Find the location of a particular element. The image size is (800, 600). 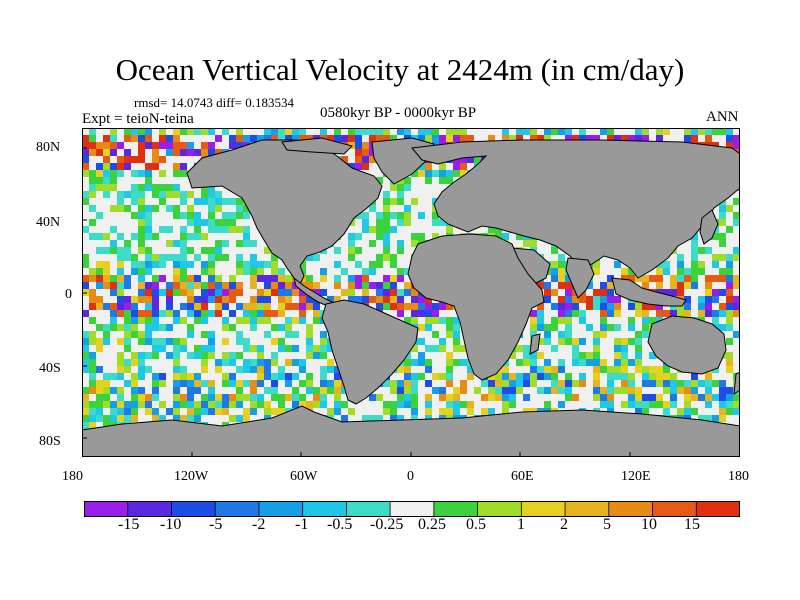

colorbar-label: -0.5 is located at coordinates (340, 524).